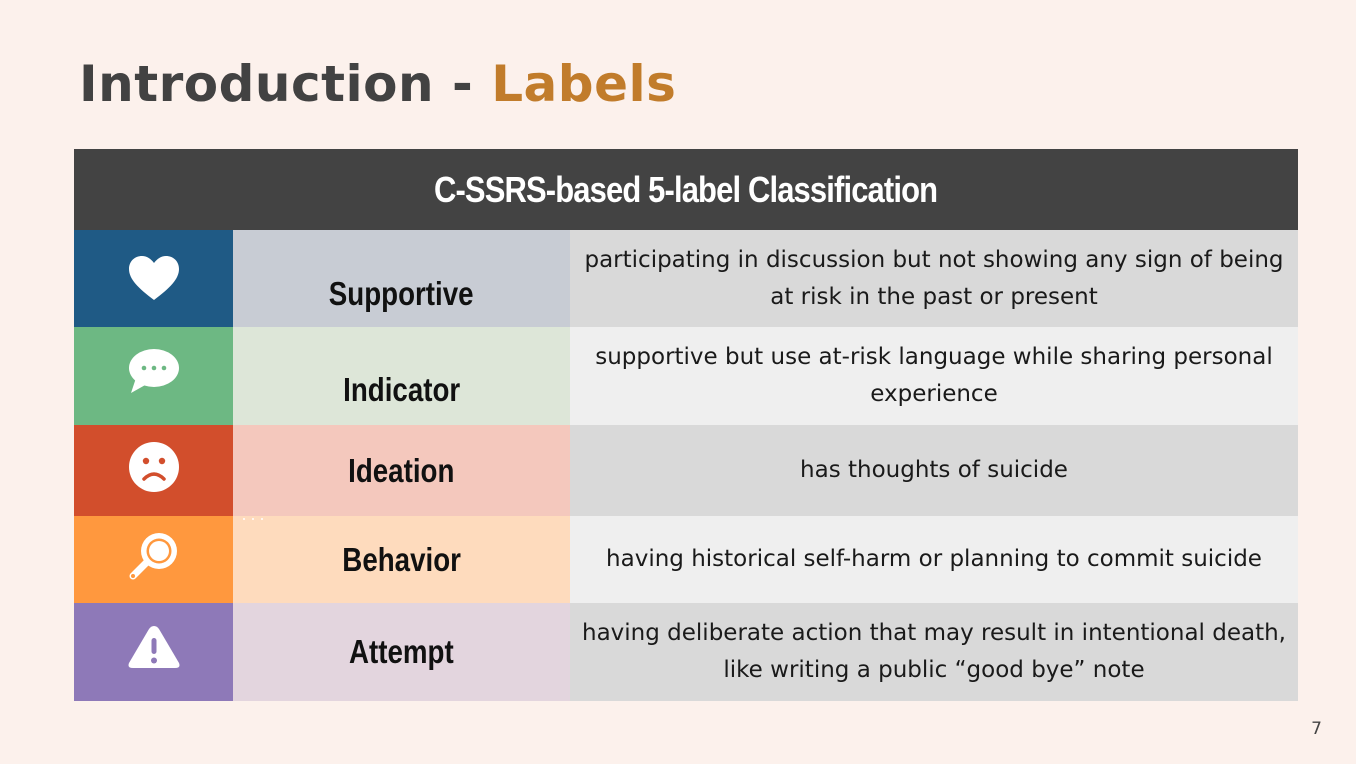  What do you see at coordinates (584, 84) in the screenshot?
I see `title-accent: Labels` at bounding box center [584, 84].